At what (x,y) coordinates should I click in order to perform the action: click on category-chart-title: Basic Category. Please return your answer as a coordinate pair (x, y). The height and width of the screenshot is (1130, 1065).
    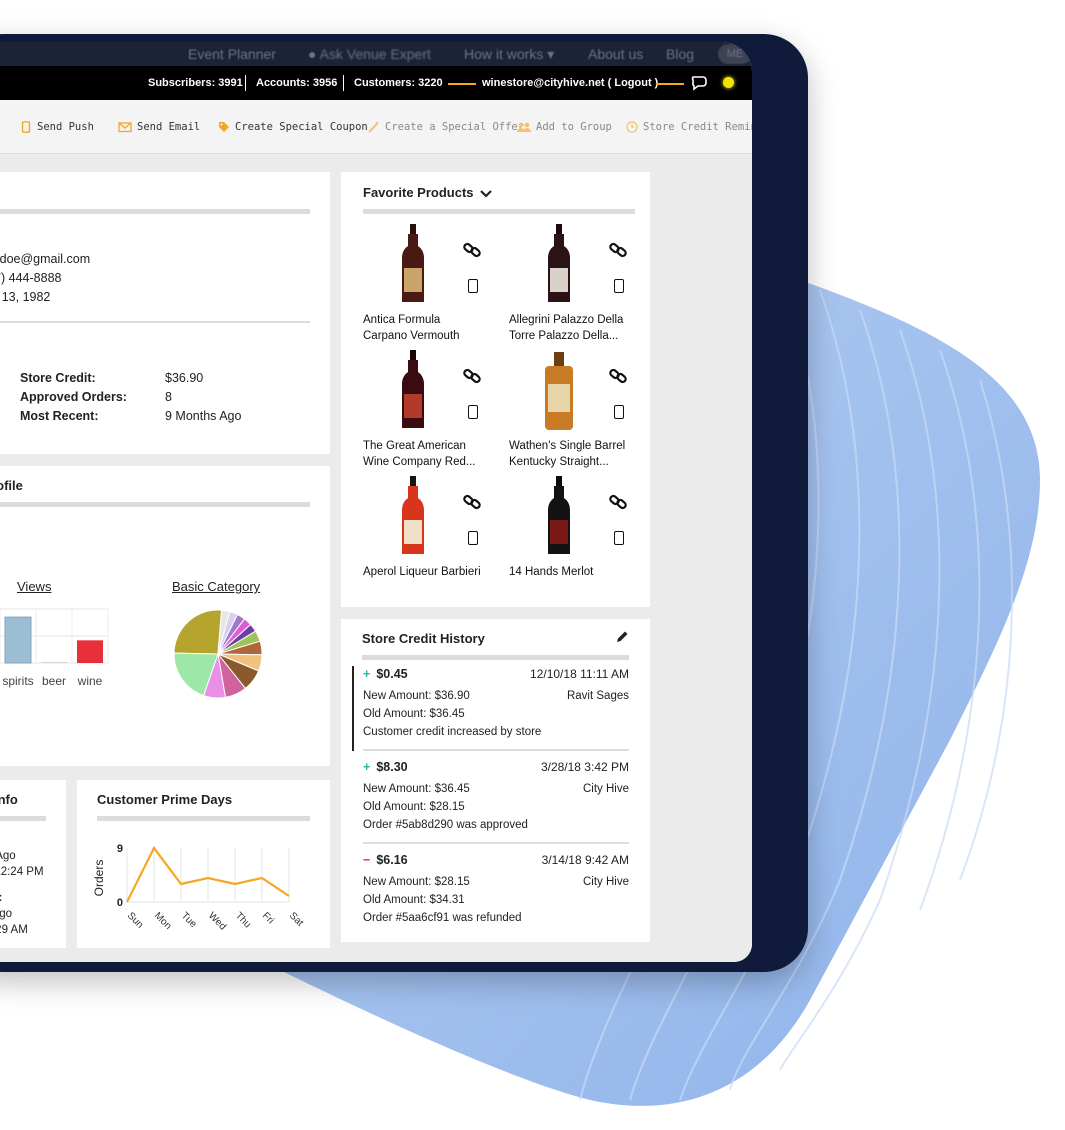
    Looking at the image, I should click on (216, 586).